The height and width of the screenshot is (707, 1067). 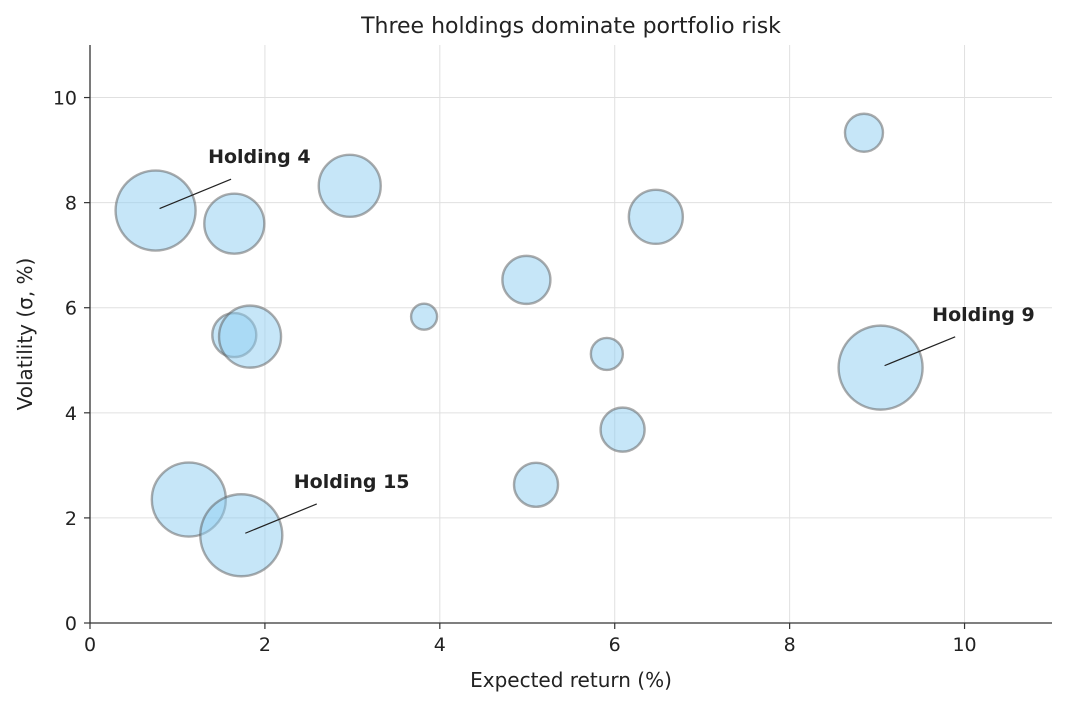 What do you see at coordinates (615, 645) in the screenshot?
I see `x-tick-label: 6` at bounding box center [615, 645].